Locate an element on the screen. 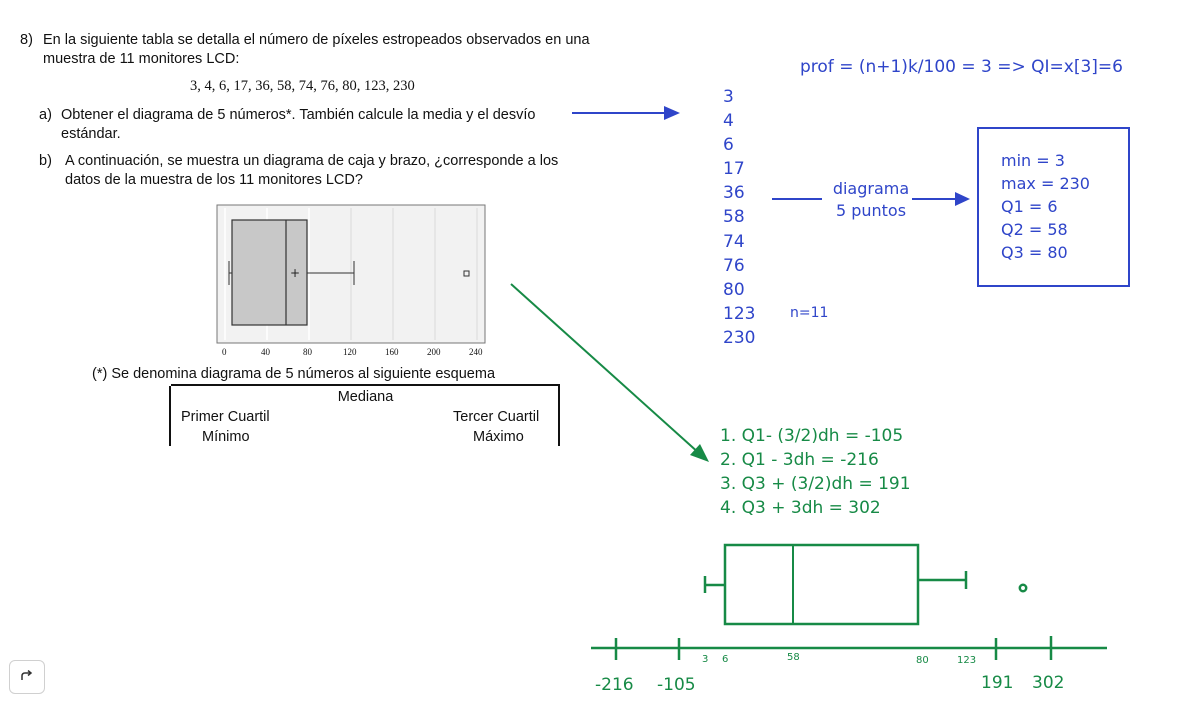  summary-min: min = 3 is located at coordinates (1033, 160).